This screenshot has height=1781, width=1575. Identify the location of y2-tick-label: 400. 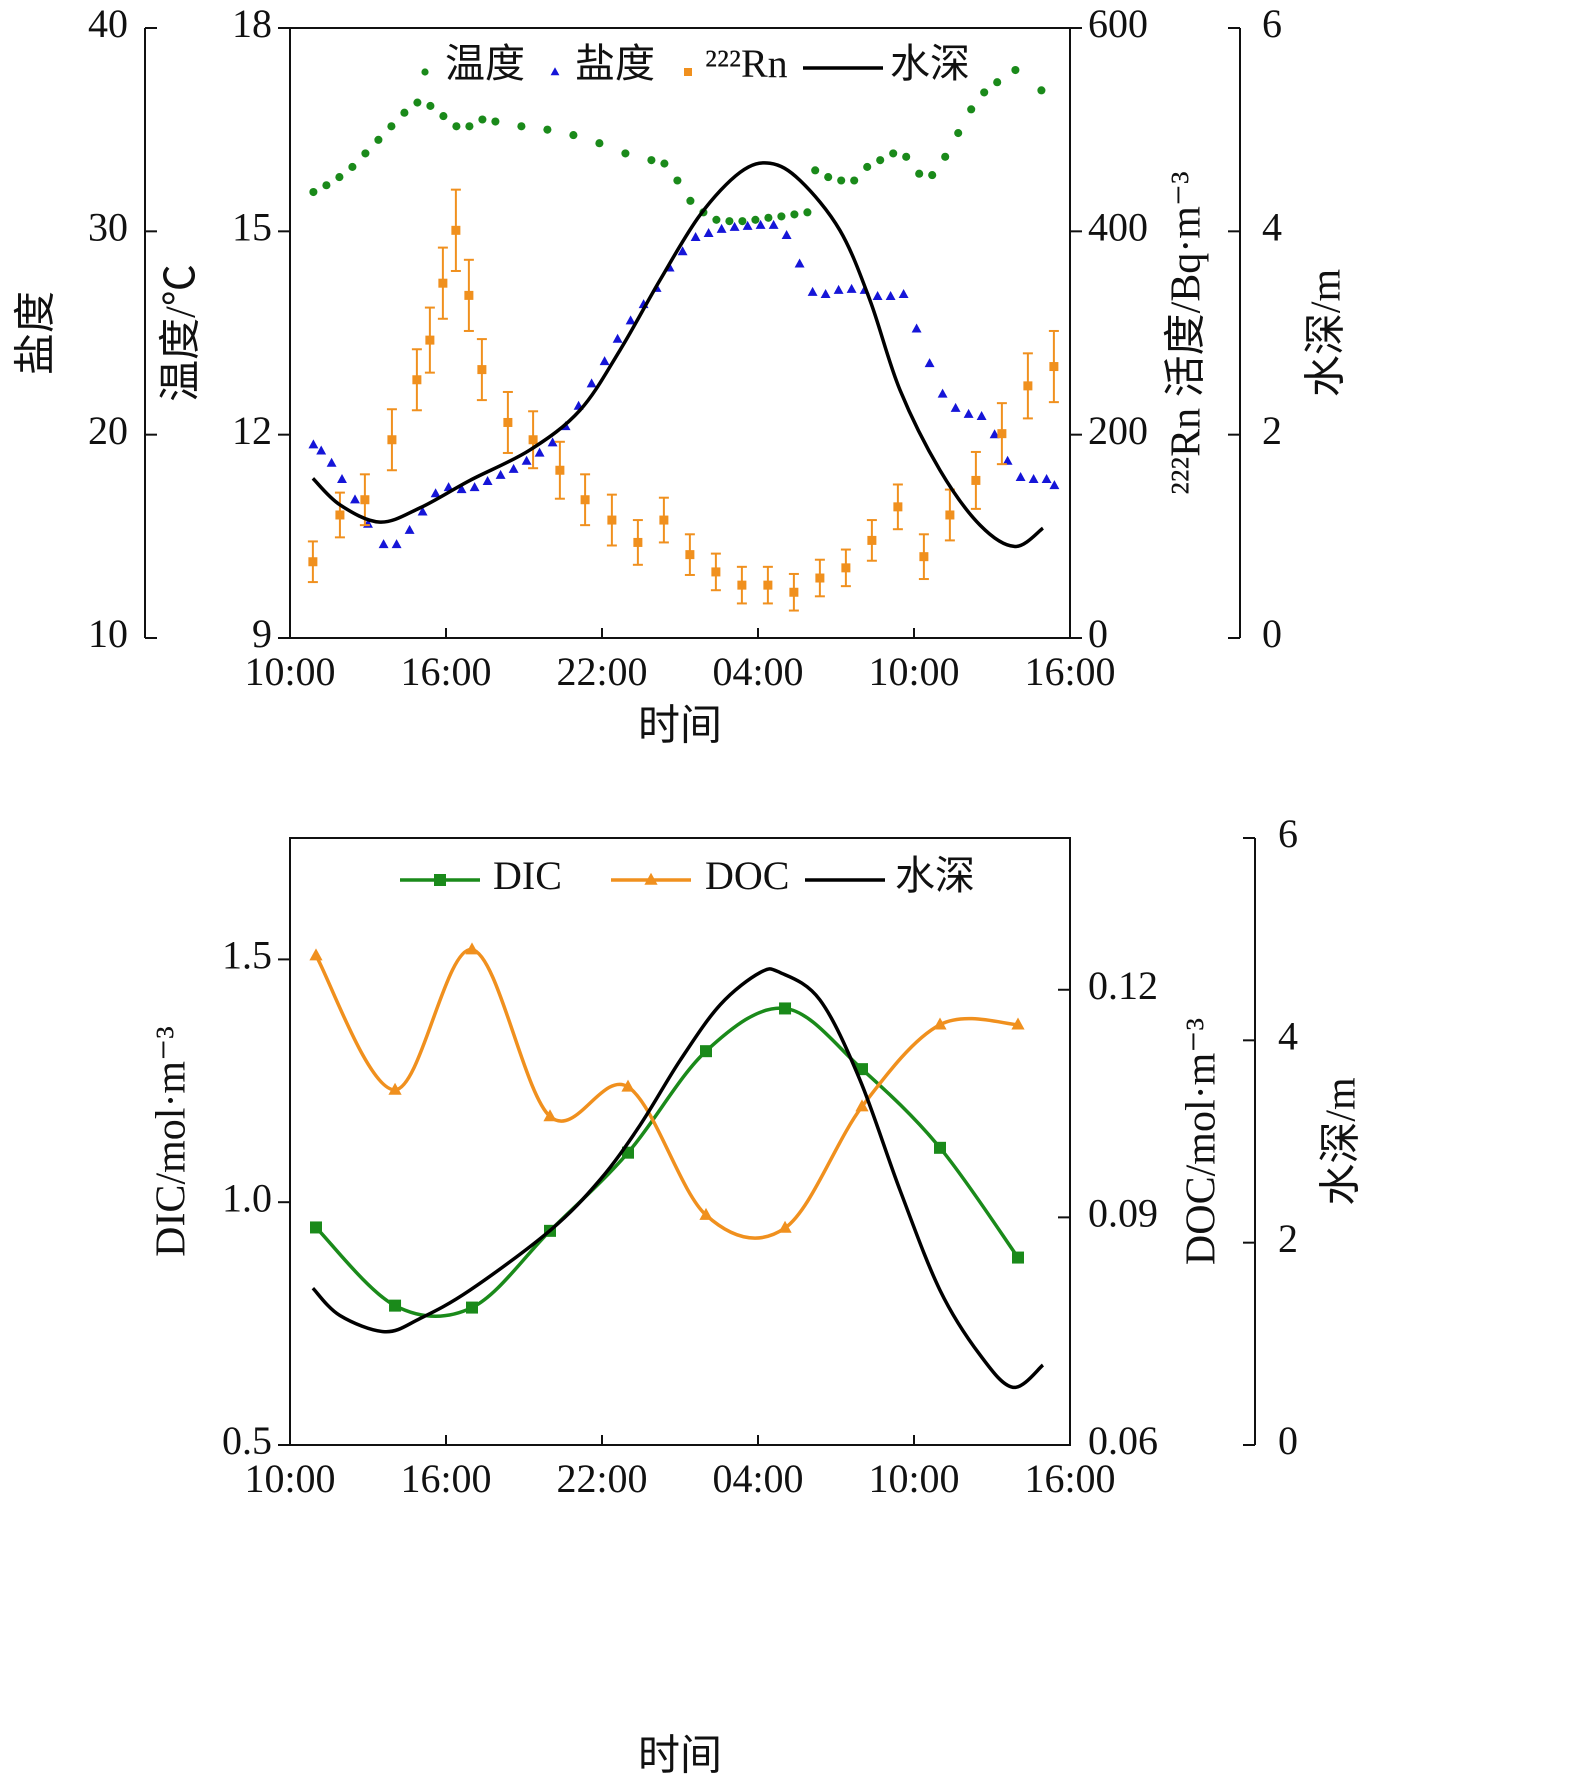
(1118, 227).